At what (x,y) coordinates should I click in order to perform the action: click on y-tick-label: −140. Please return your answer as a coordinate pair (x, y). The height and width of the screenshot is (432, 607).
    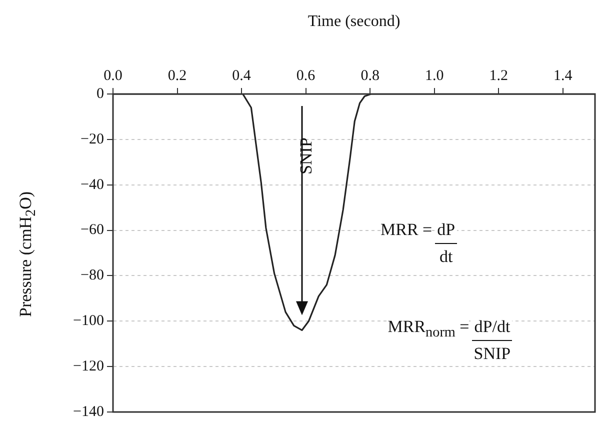
    Looking at the image, I should click on (88, 412).